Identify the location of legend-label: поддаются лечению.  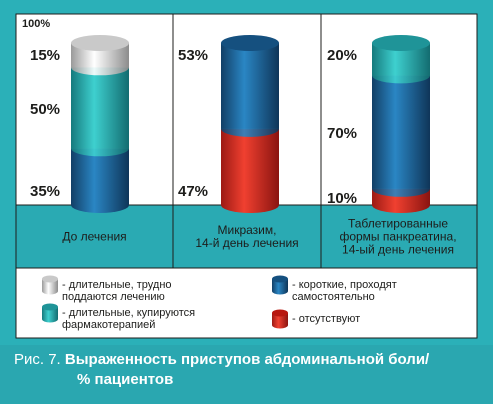
(113, 297).